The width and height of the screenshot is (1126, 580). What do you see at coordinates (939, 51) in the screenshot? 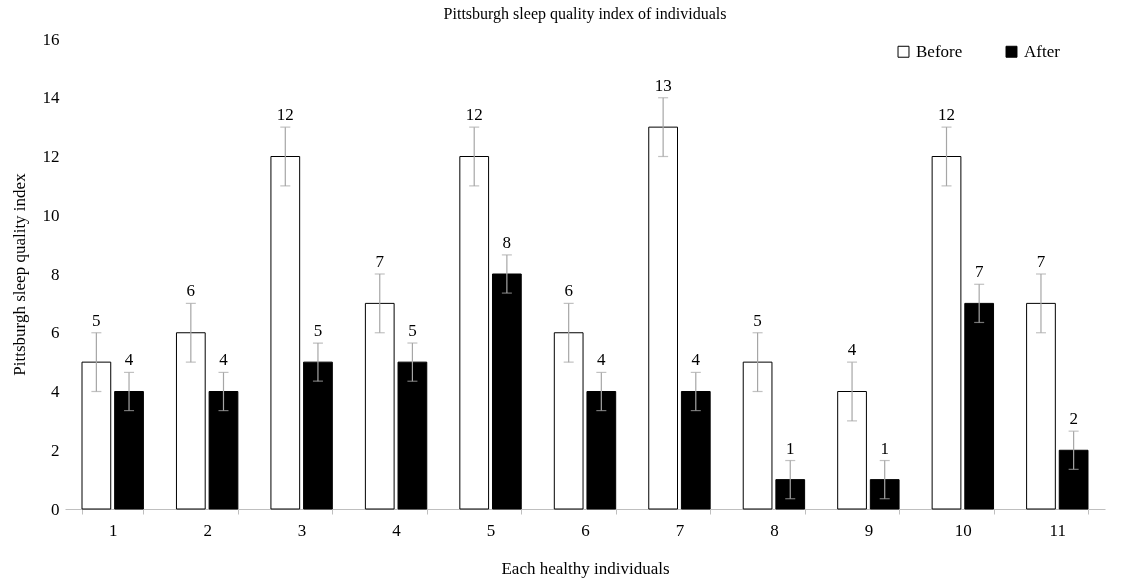
I see `legend-label: Before` at bounding box center [939, 51].